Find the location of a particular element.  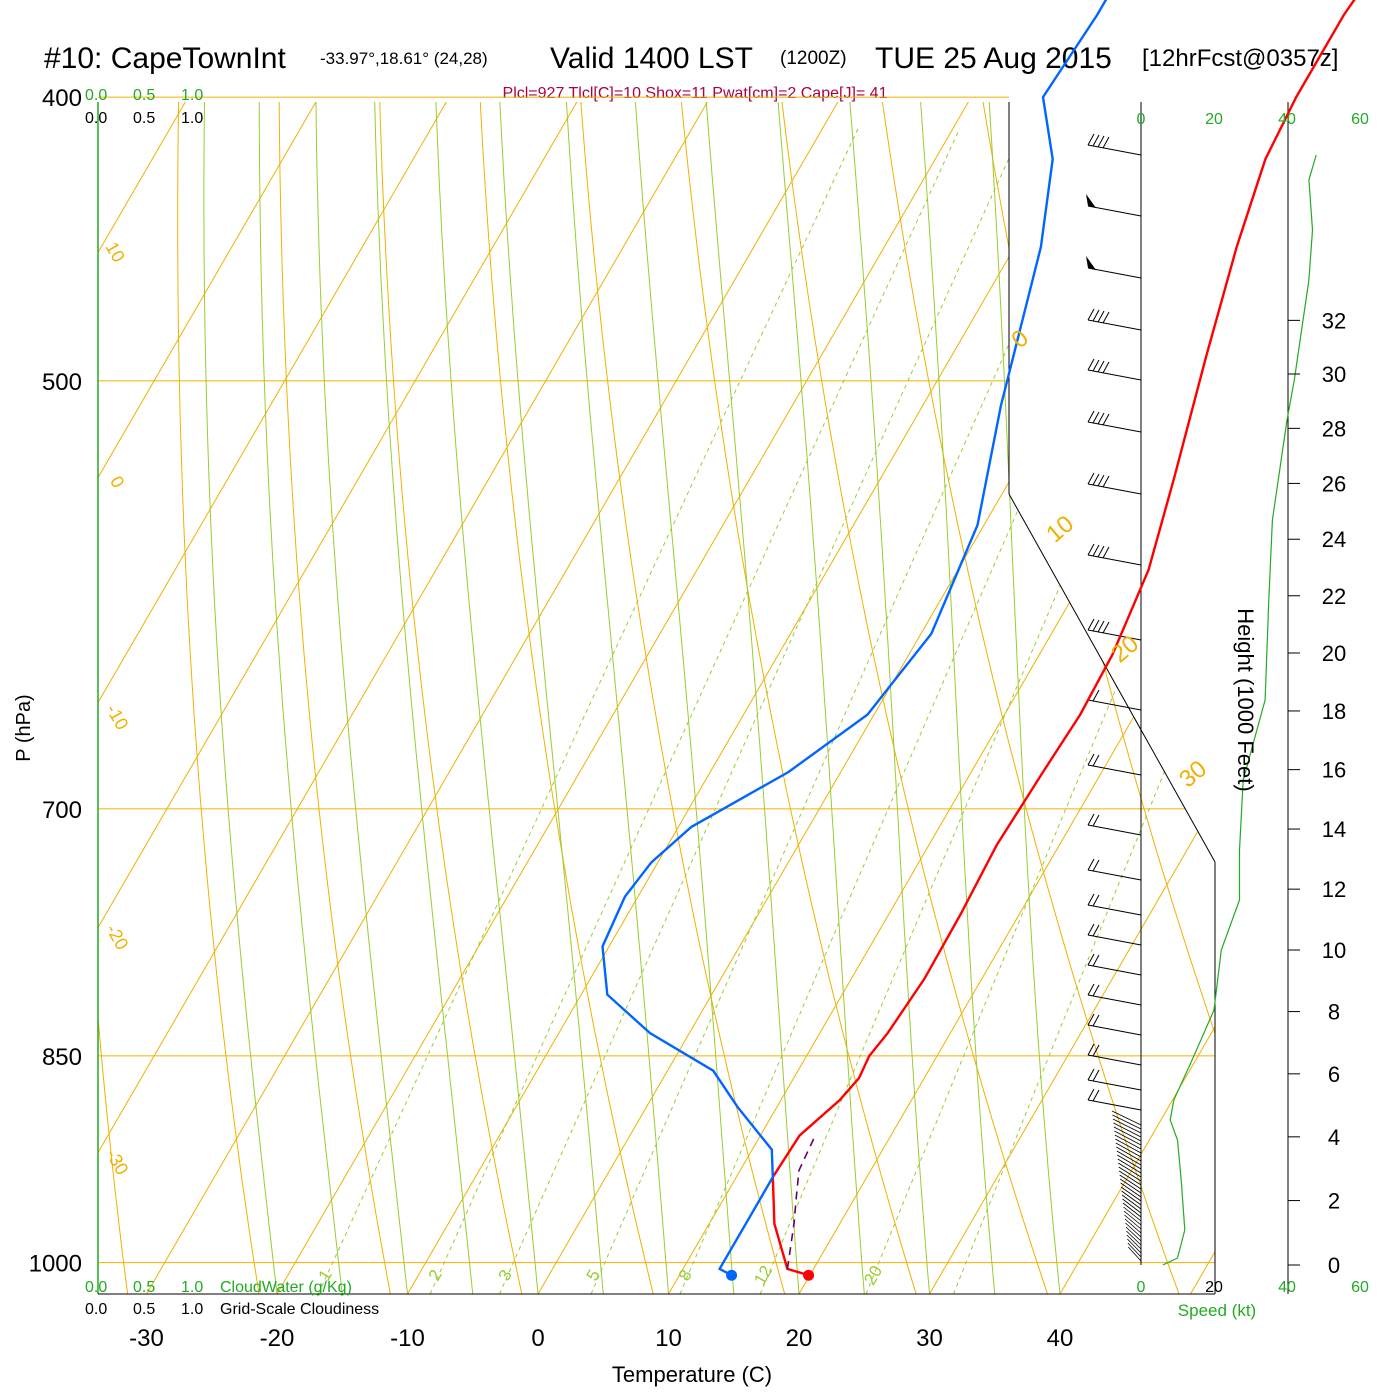

cloud-top-green-0: 0.0 is located at coordinates (96, 95).